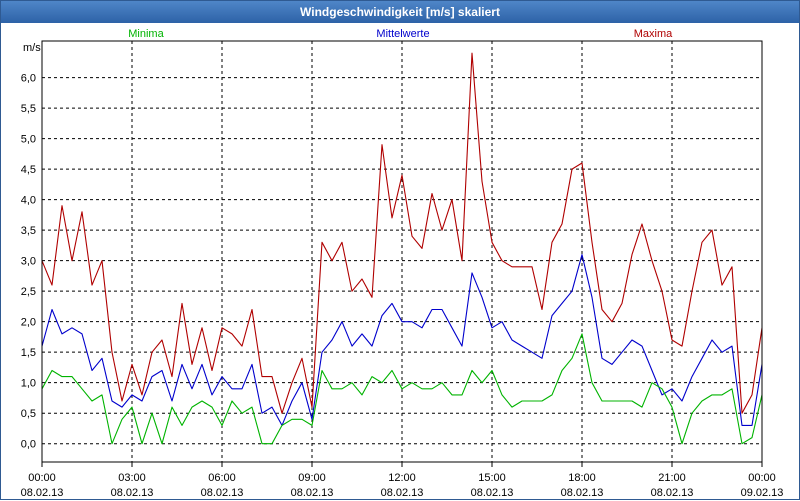 This screenshot has width=800, height=501. I want to click on x-tick-time-label: 09:00, so click(312, 478).